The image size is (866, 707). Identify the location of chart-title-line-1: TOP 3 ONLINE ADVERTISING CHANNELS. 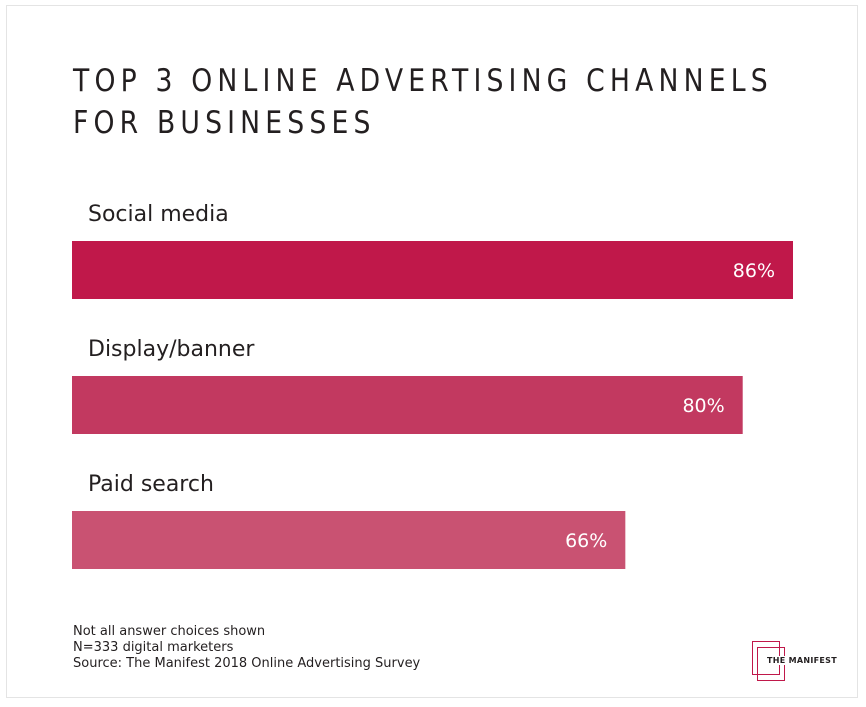
(423, 81).